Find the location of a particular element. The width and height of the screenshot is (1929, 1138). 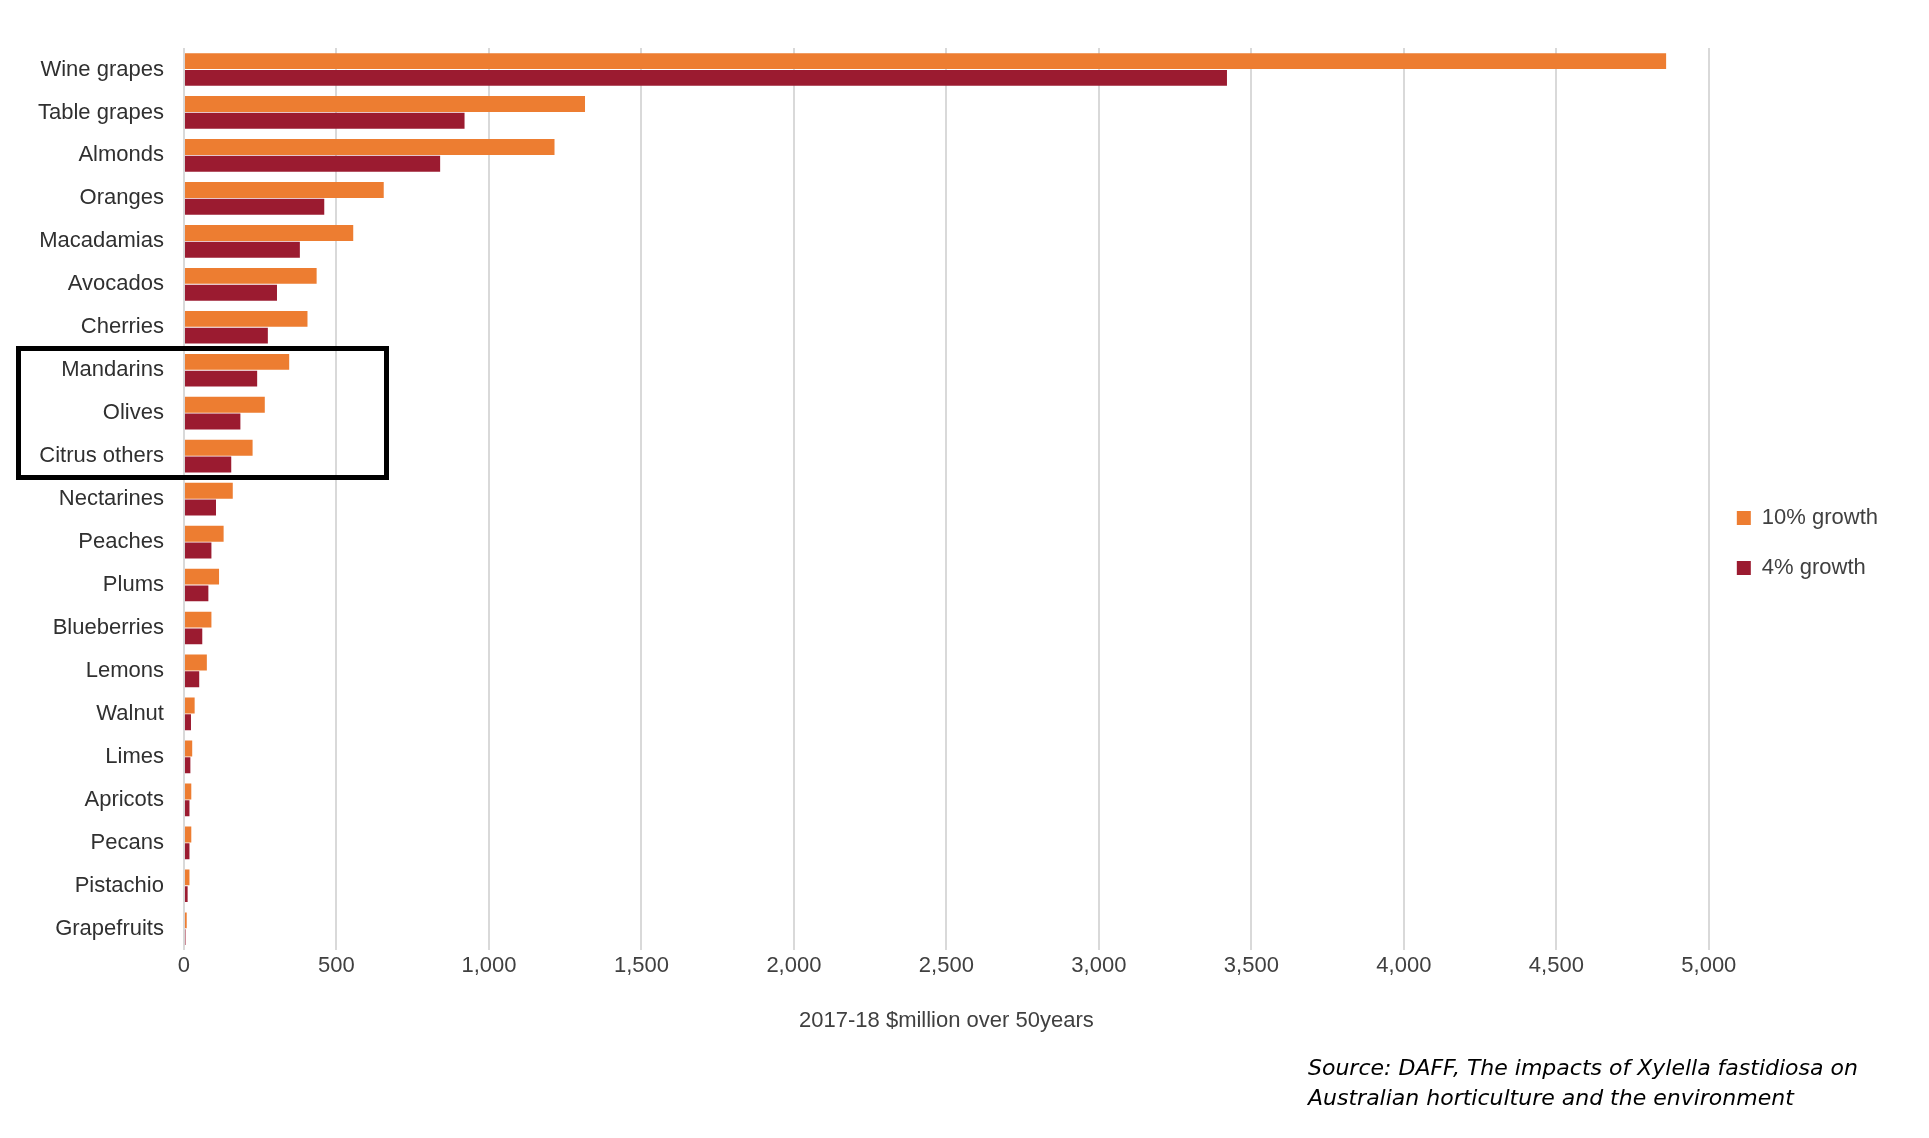

y-tick-label: Avocados is located at coordinates (115, 283).